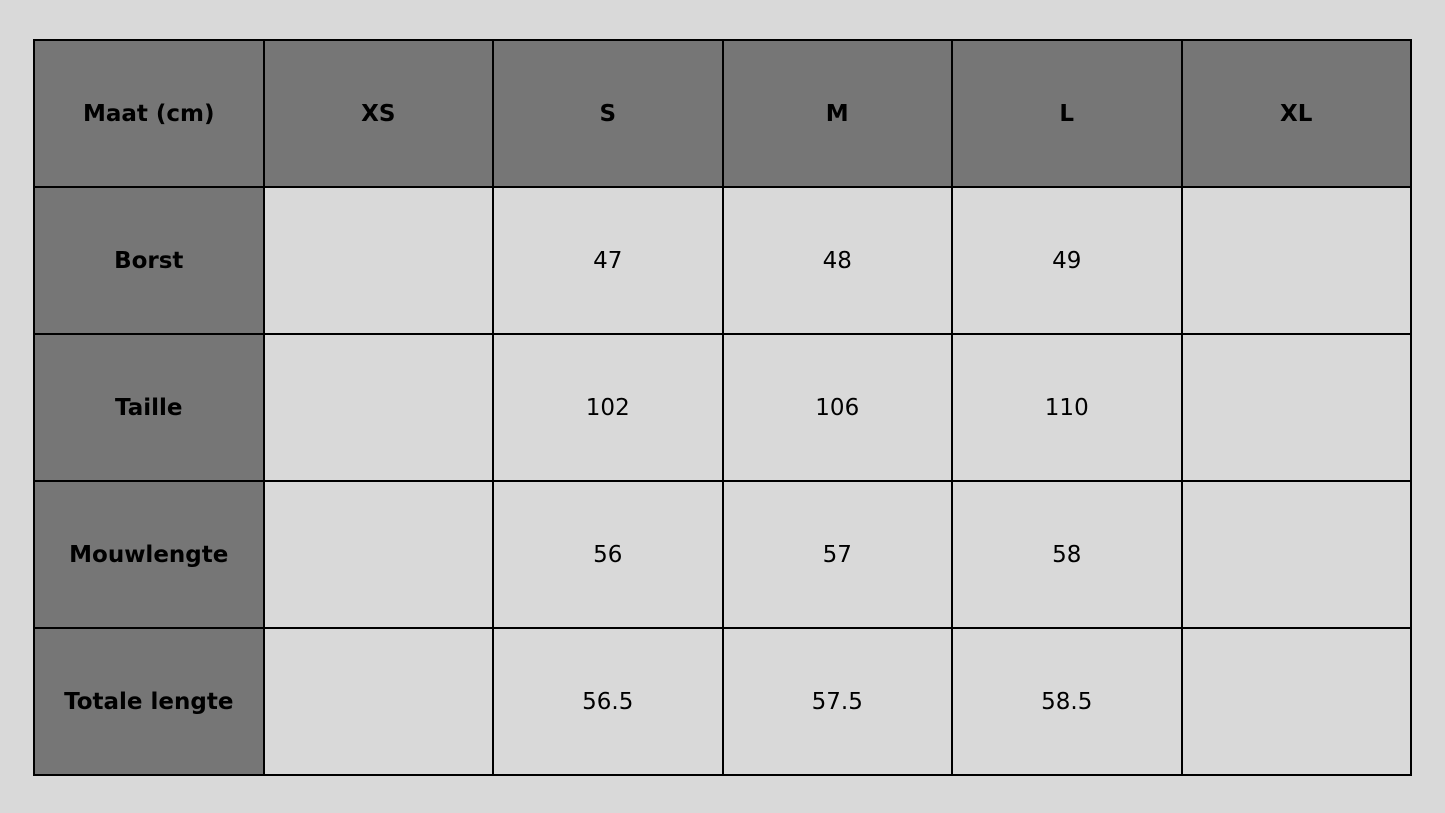  Describe the element at coordinates (378, 113) in the screenshot. I see `column-header-xs: XS` at that location.